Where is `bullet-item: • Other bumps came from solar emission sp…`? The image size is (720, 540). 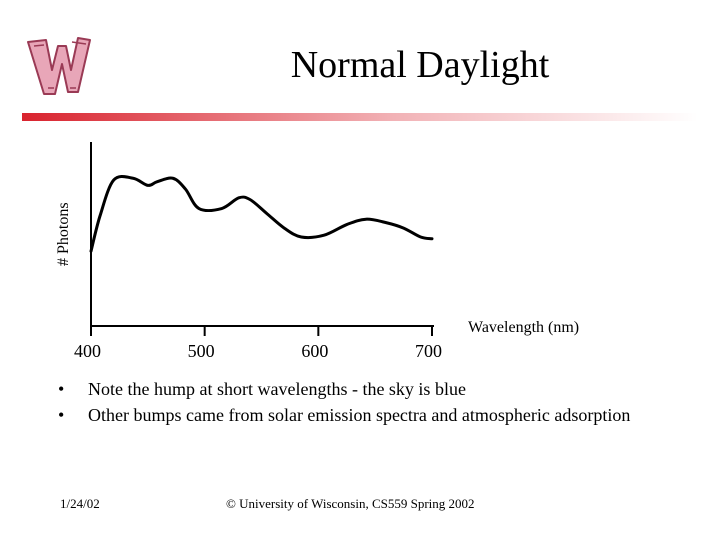 bullet-item: • Other bumps came from solar emission sp… is located at coordinates (363, 415).